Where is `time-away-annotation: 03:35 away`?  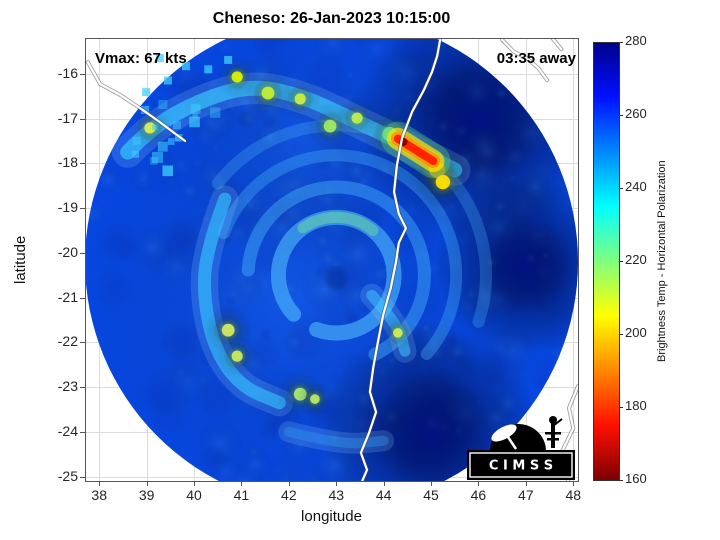 time-away-annotation: 03:35 away is located at coordinates (536, 58).